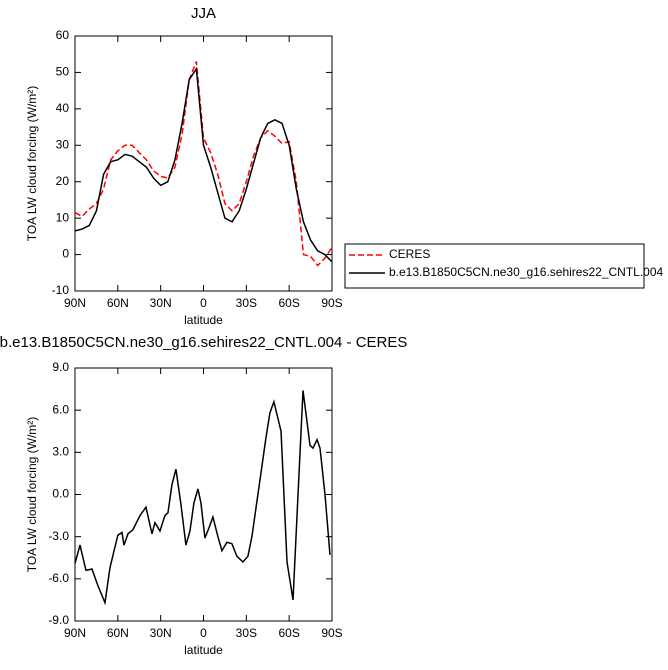 This screenshot has width=668, height=670. I want to click on y-tick-label: -6.0, so click(58, 578).